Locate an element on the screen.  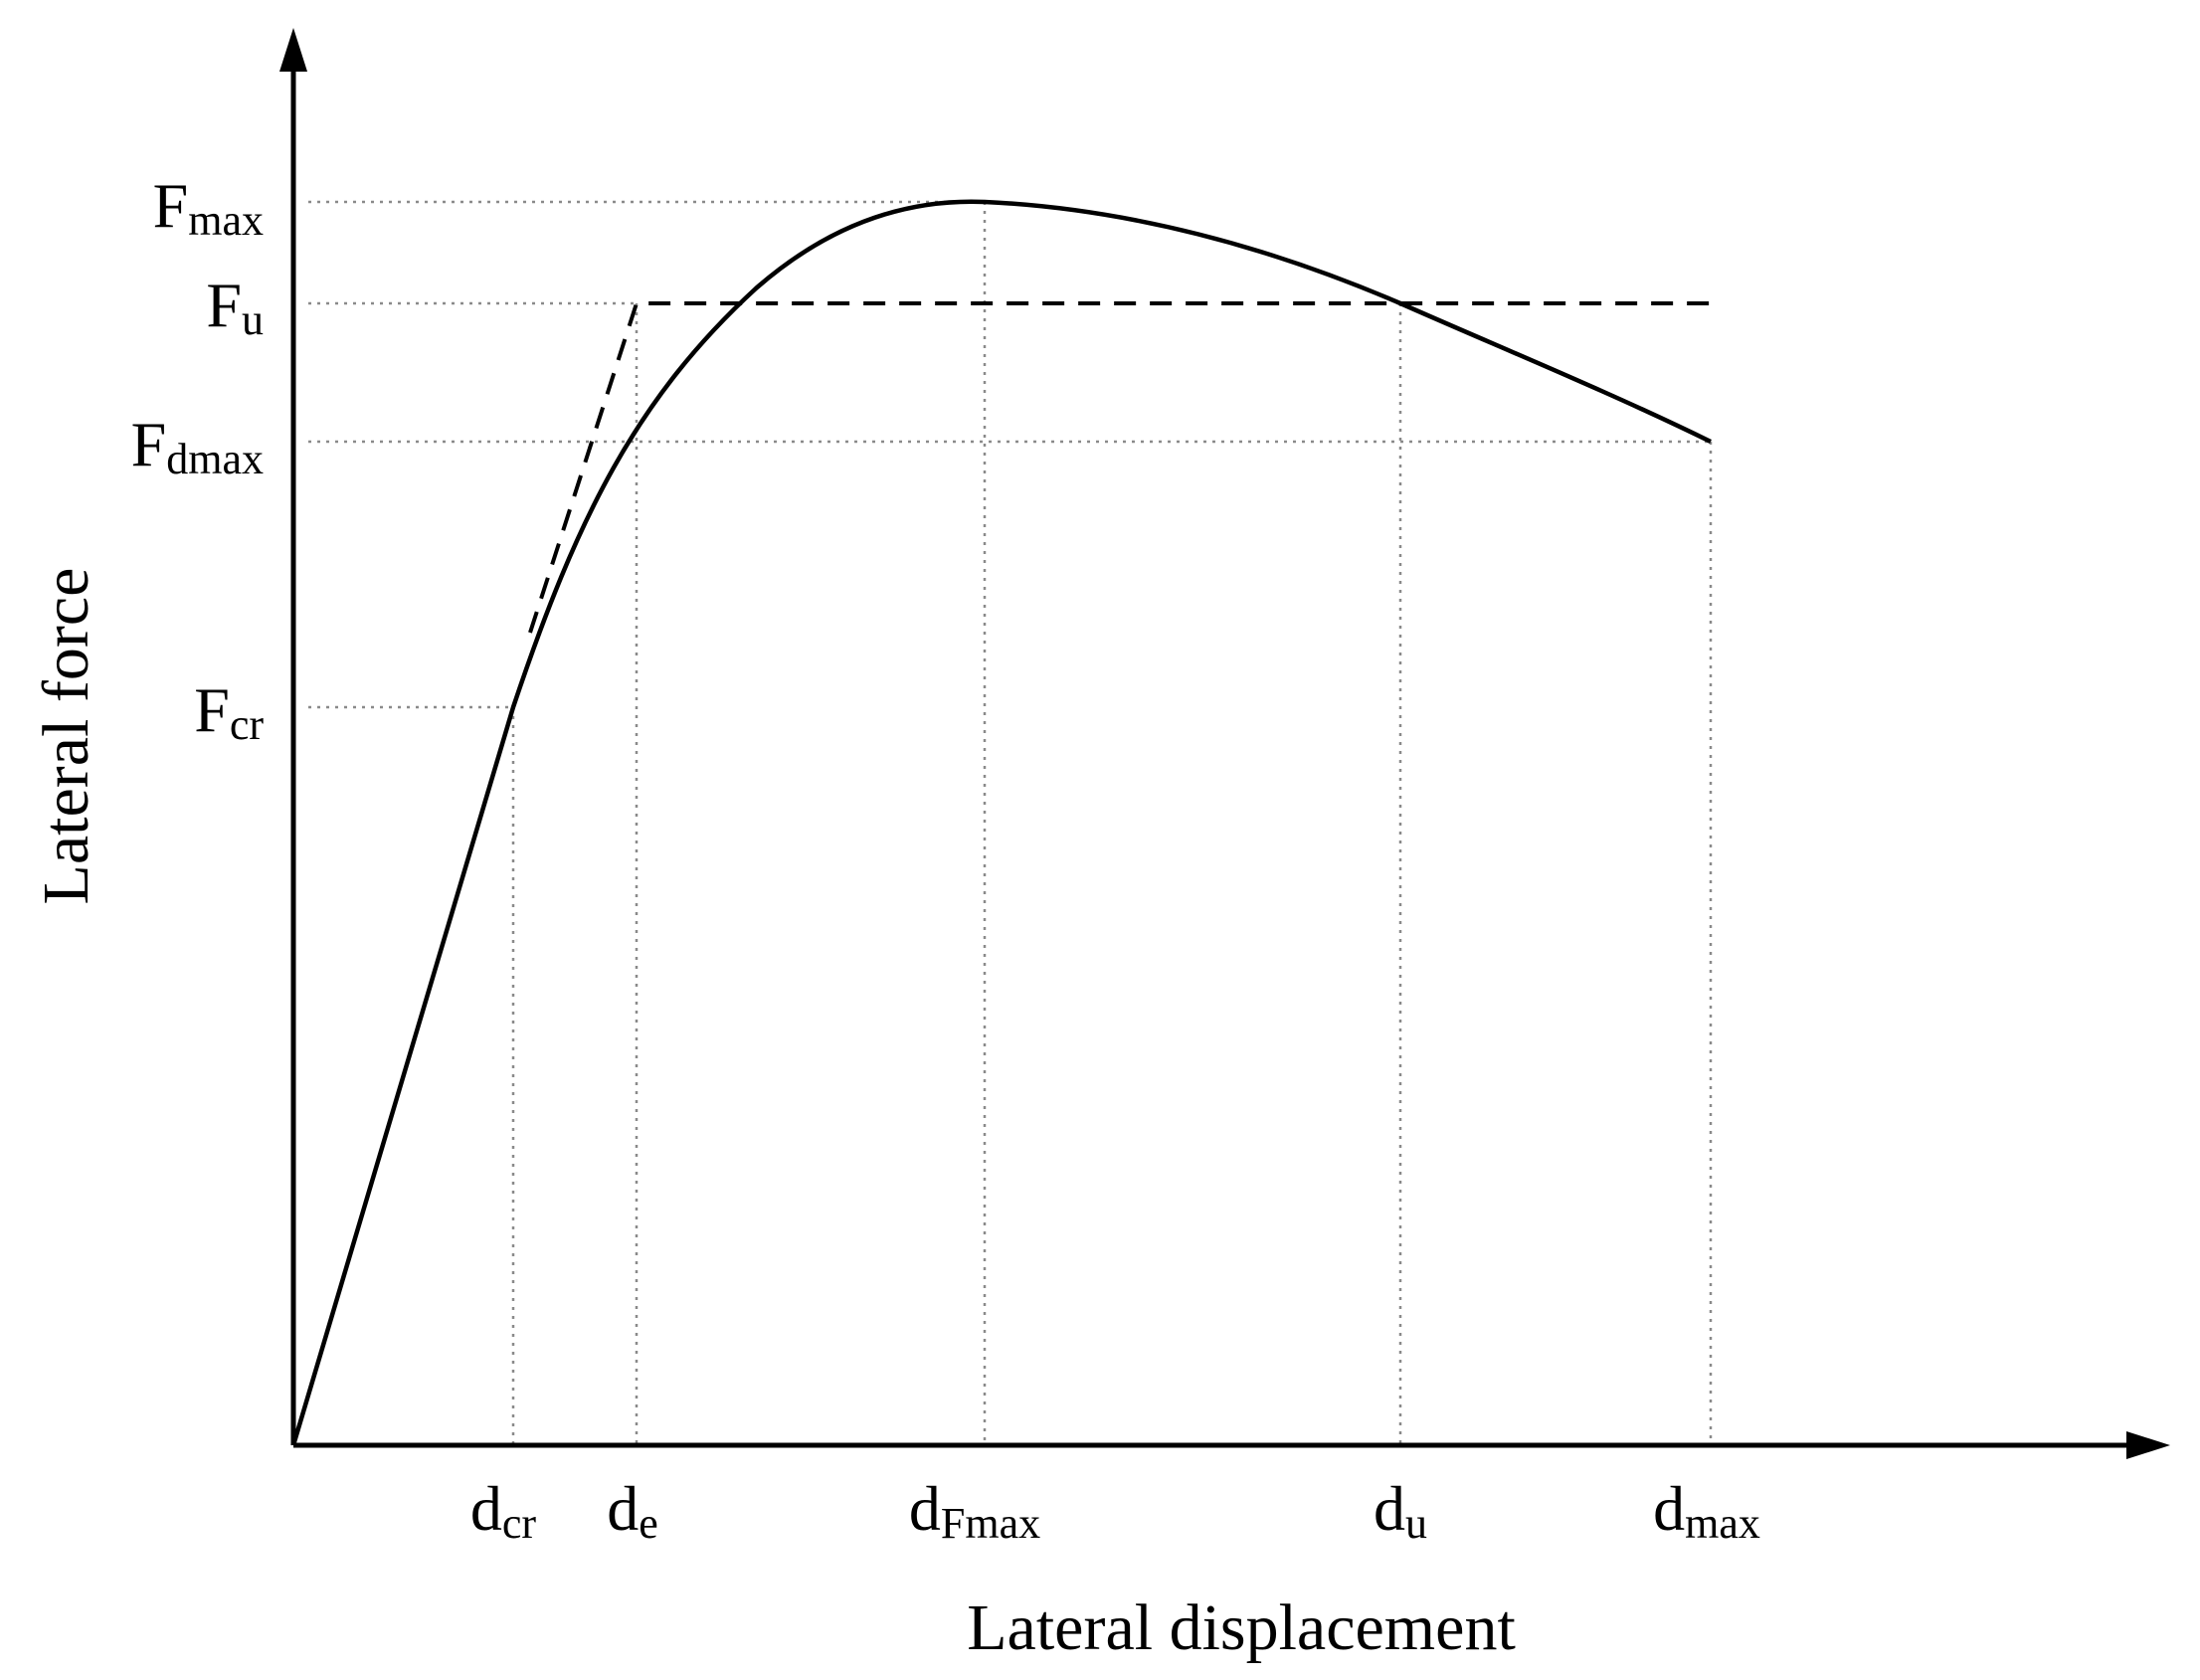
label-d-cr: dcr is located at coordinates (503, 1510).